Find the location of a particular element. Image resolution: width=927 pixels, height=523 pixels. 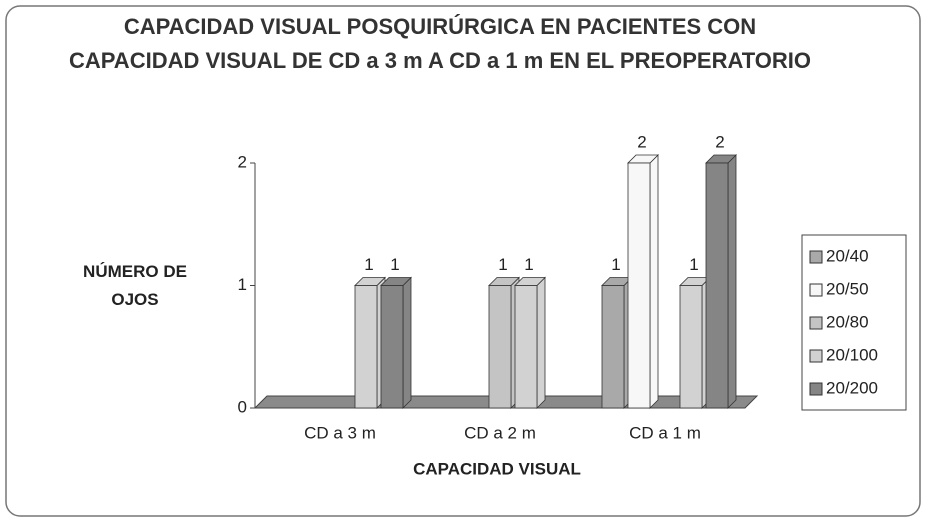

legend-label: 20/50 is located at coordinates (847, 288).